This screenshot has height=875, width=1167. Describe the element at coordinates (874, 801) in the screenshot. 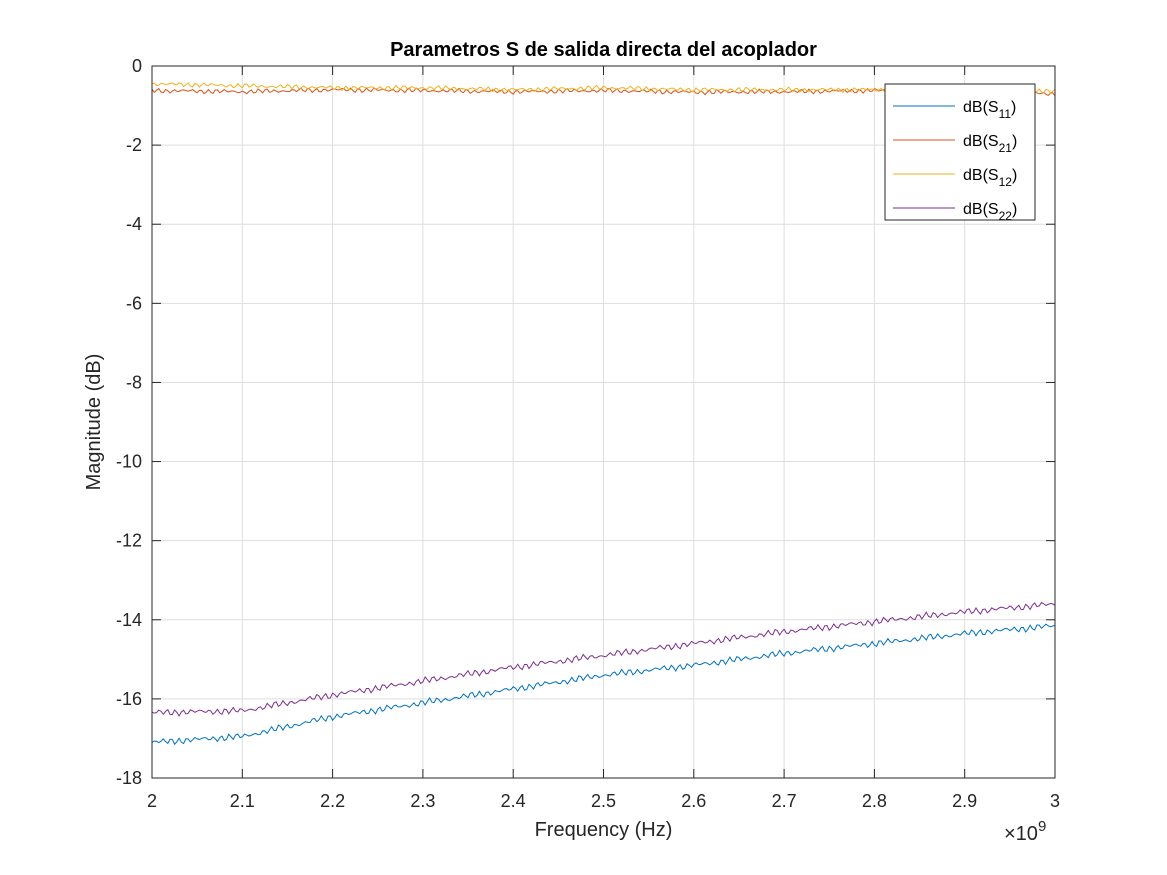

I see `x-tick-label: 2.8` at that location.